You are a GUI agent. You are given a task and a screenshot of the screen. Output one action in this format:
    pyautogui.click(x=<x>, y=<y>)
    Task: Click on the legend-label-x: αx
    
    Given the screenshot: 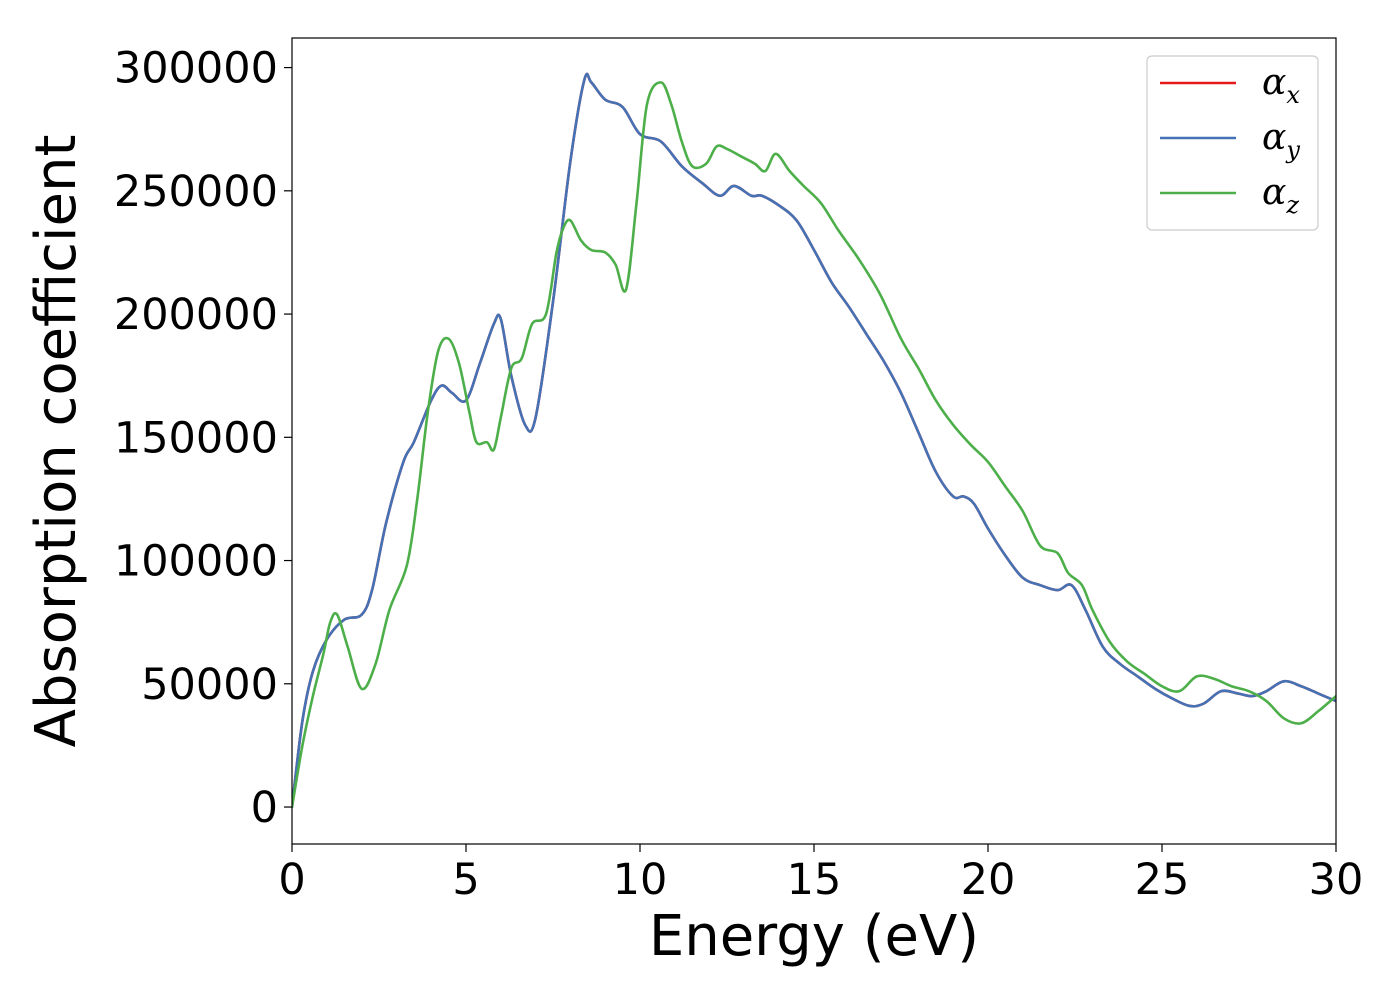 What is the action you would take?
    pyautogui.click(x=1281, y=85)
    